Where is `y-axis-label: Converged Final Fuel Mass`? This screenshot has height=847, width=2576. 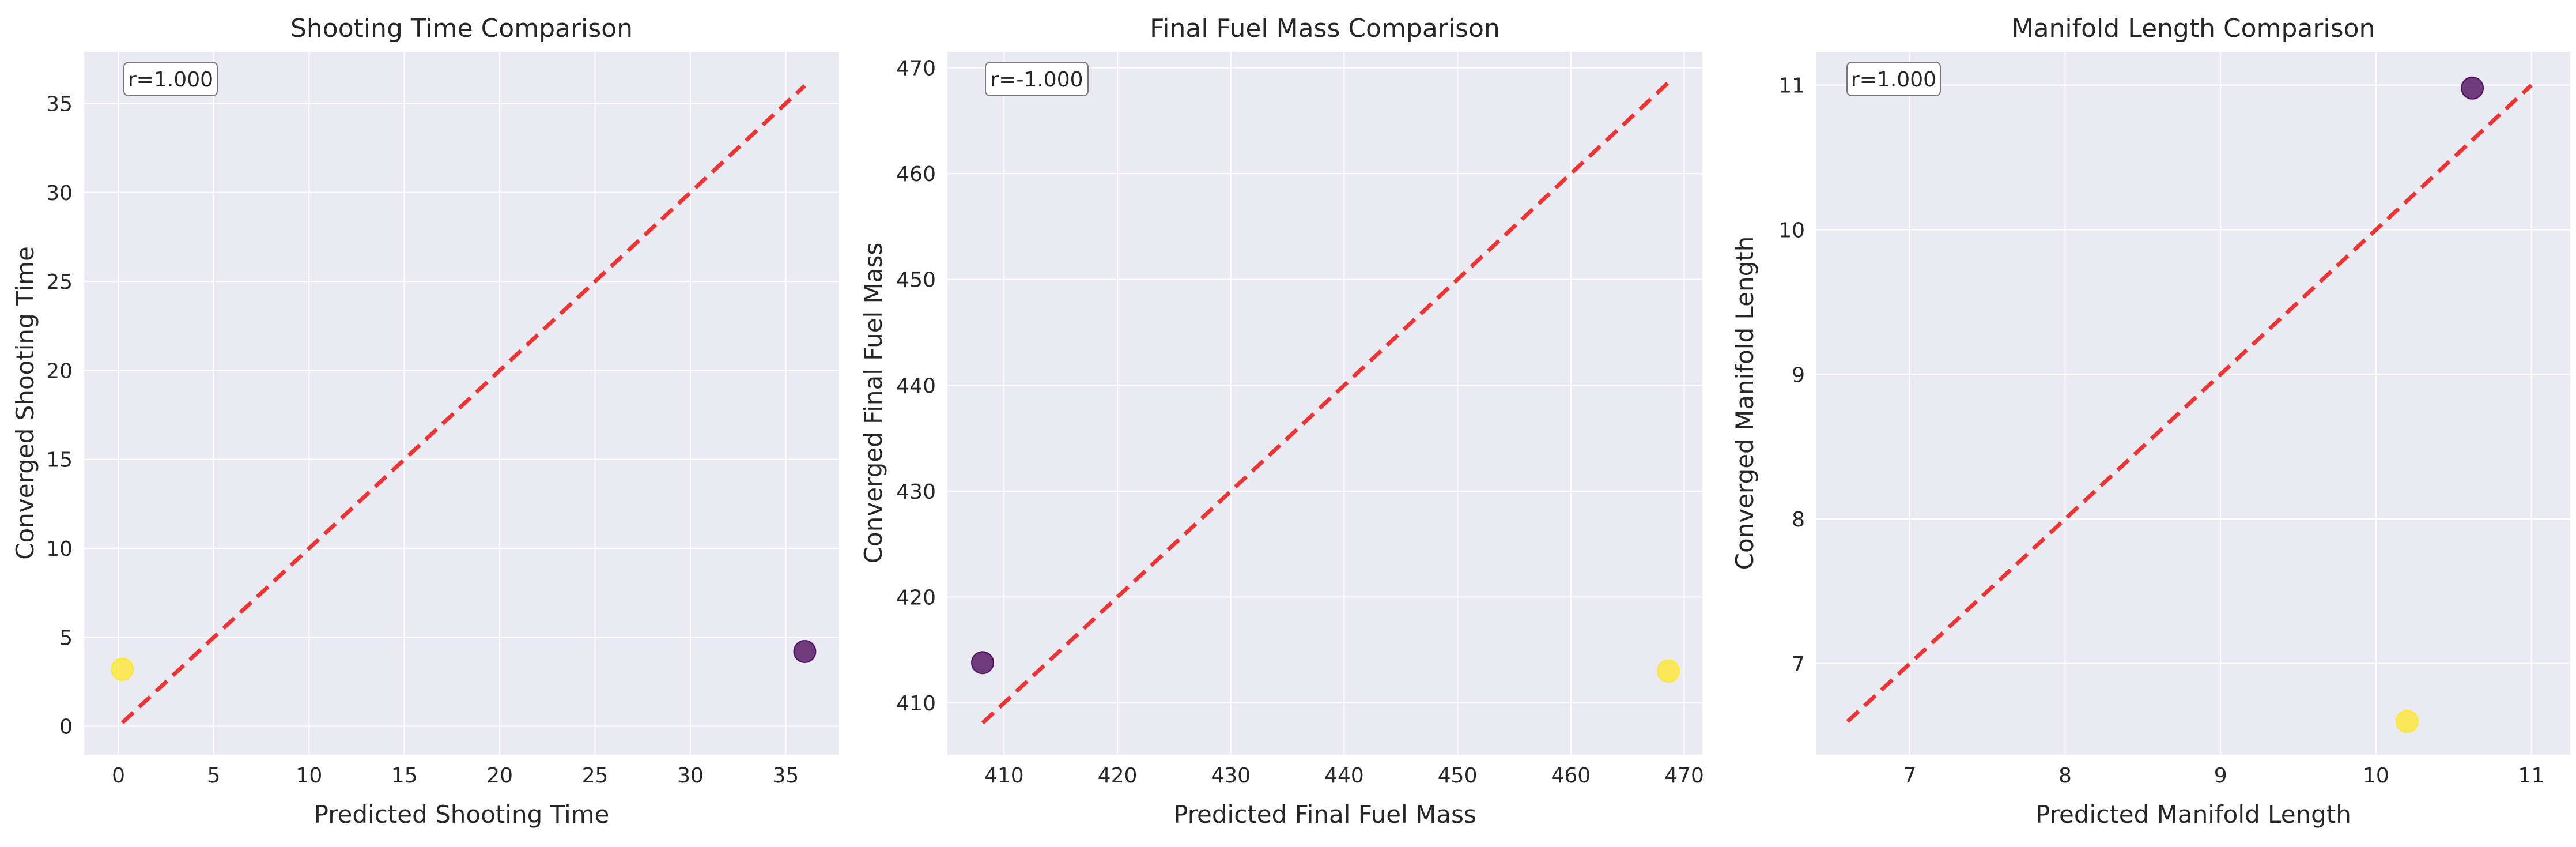
y-axis-label: Converged Final Fuel Mass is located at coordinates (873, 403).